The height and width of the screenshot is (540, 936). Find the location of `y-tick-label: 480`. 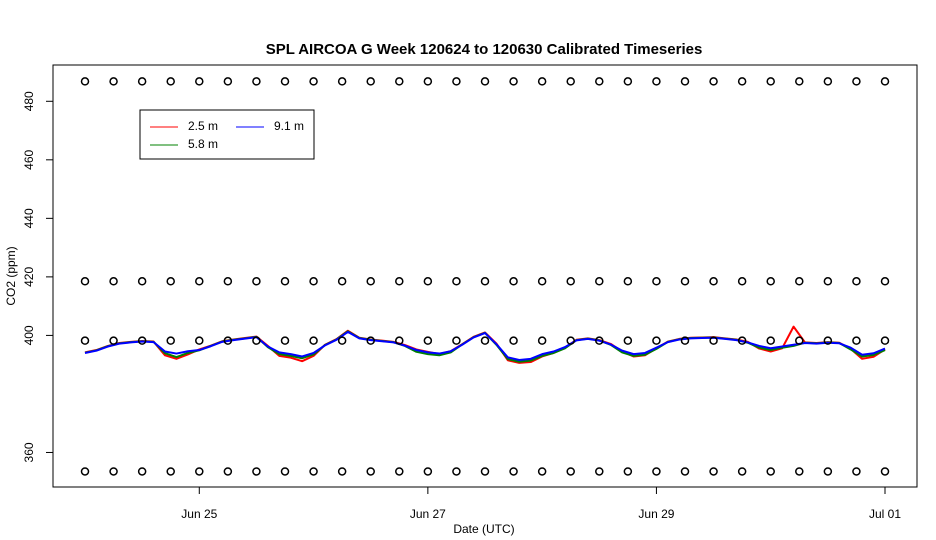

y-tick-label: 480 is located at coordinates (29, 101).